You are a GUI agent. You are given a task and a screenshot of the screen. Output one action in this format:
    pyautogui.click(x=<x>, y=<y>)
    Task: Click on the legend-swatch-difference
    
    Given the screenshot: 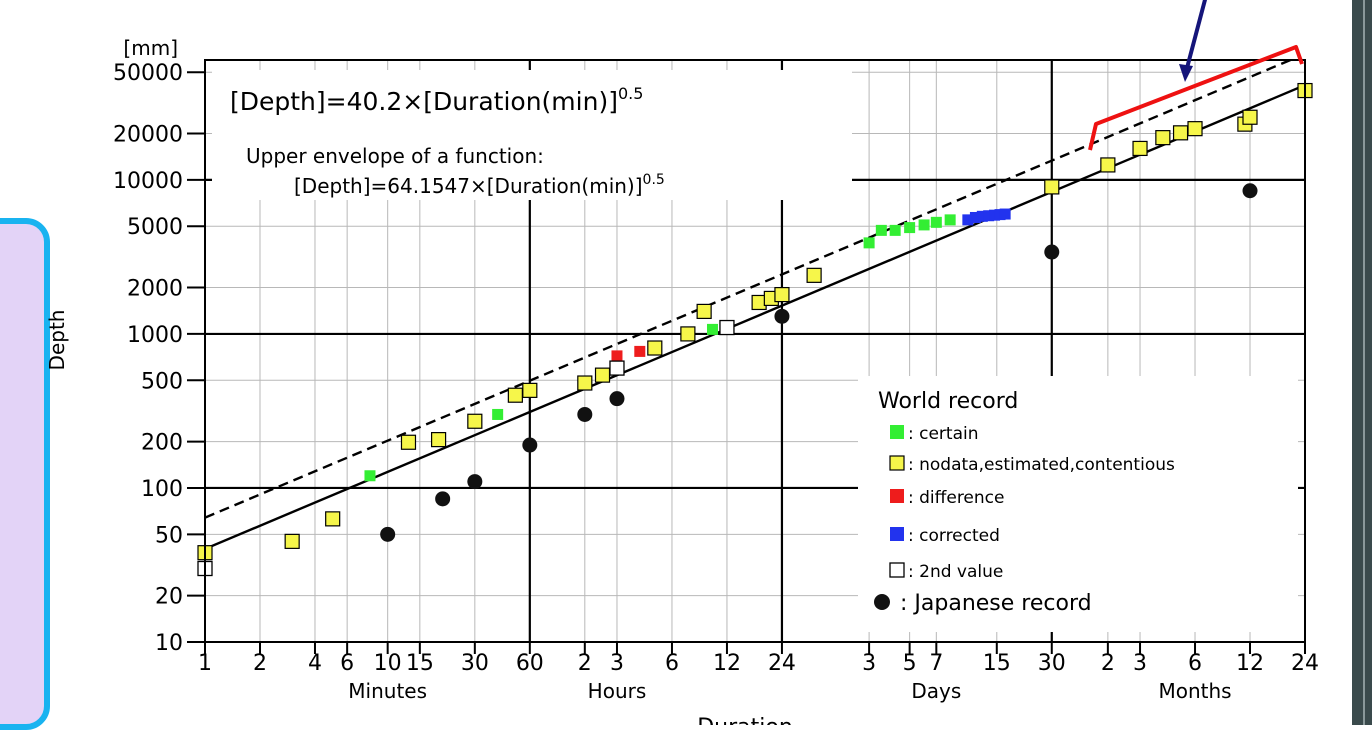 What is the action you would take?
    pyautogui.click(x=897, y=496)
    